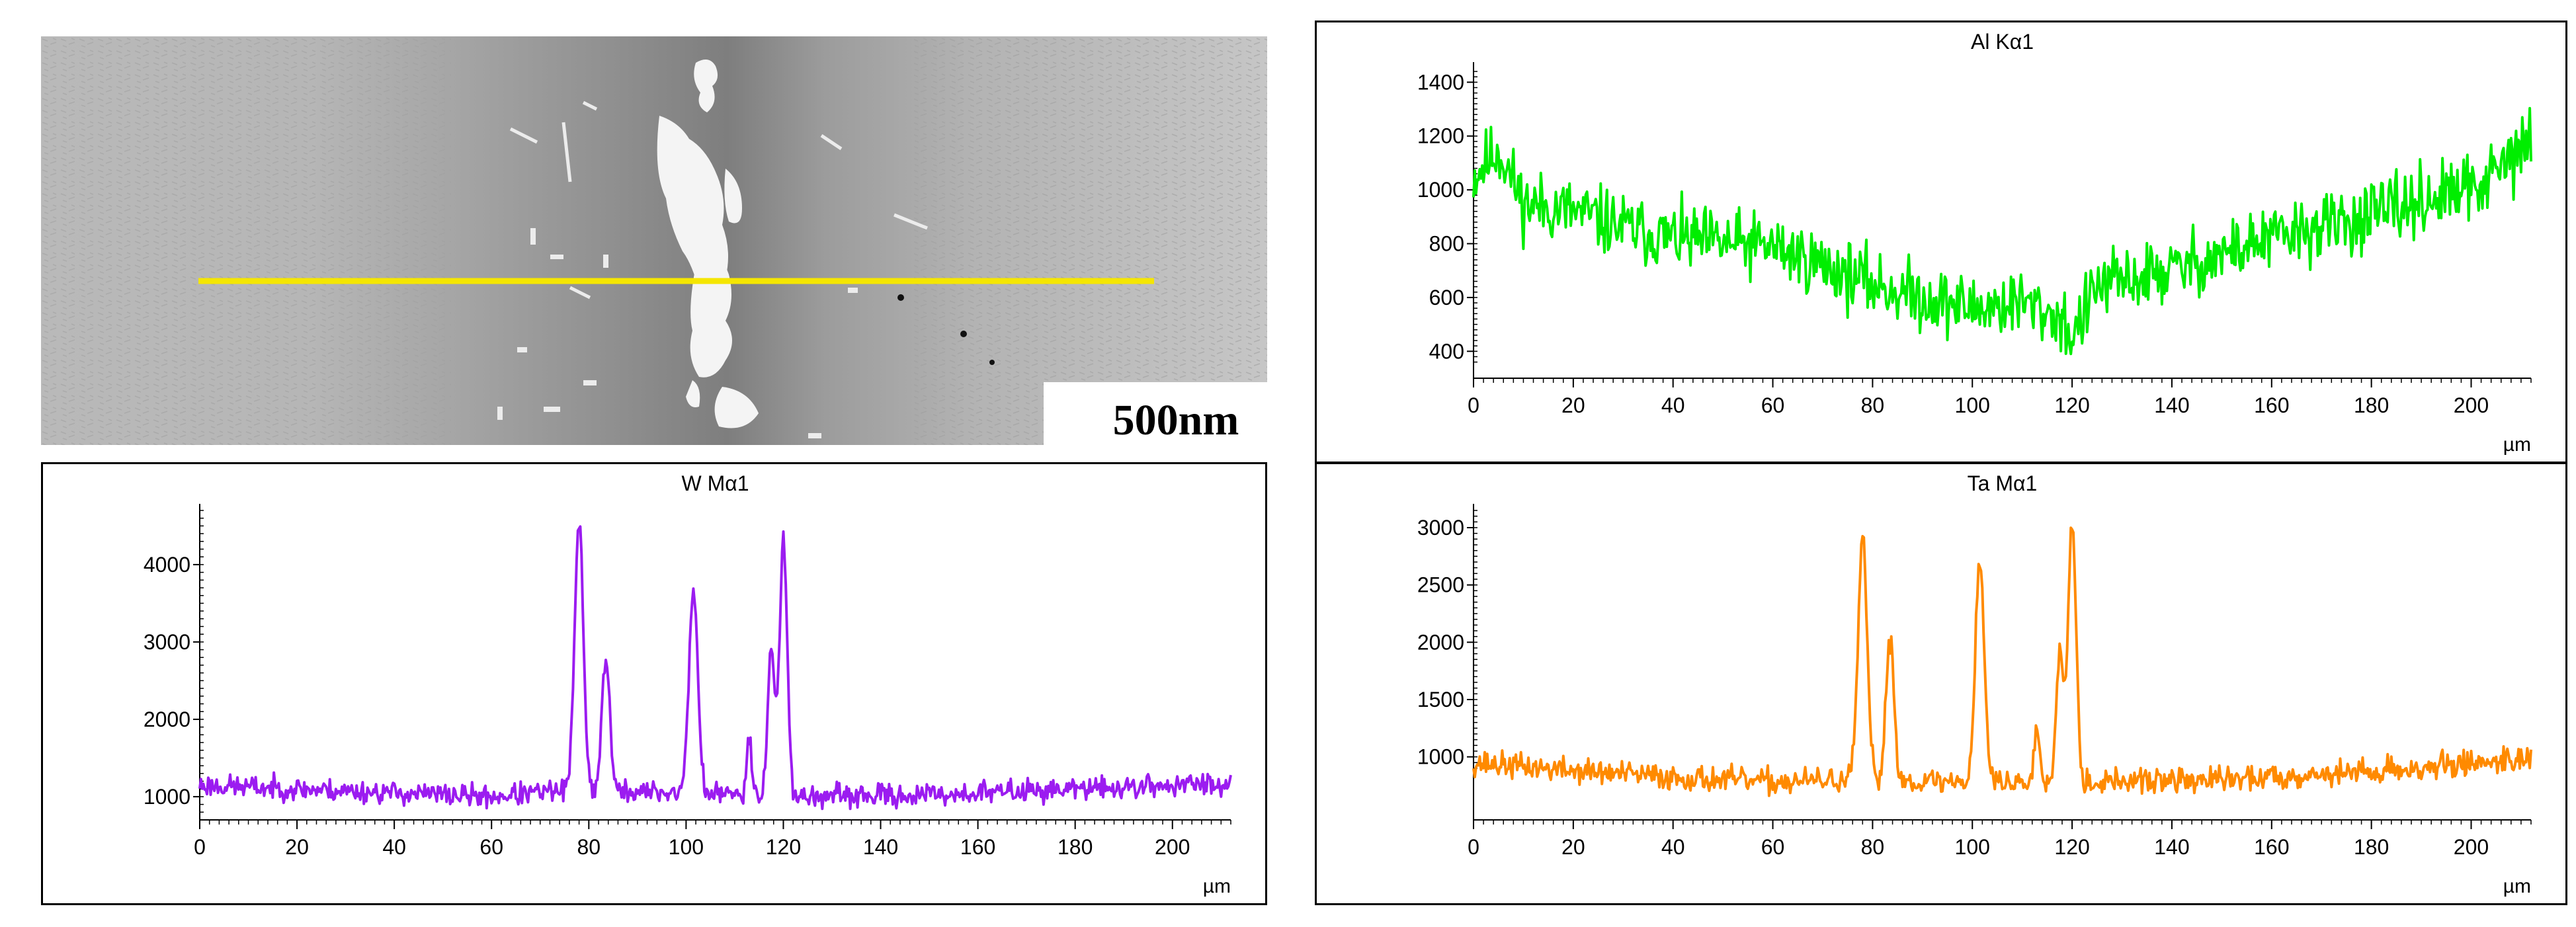 This screenshot has height=927, width=2576. I want to click on series-line-ta, so click(2002, 661).